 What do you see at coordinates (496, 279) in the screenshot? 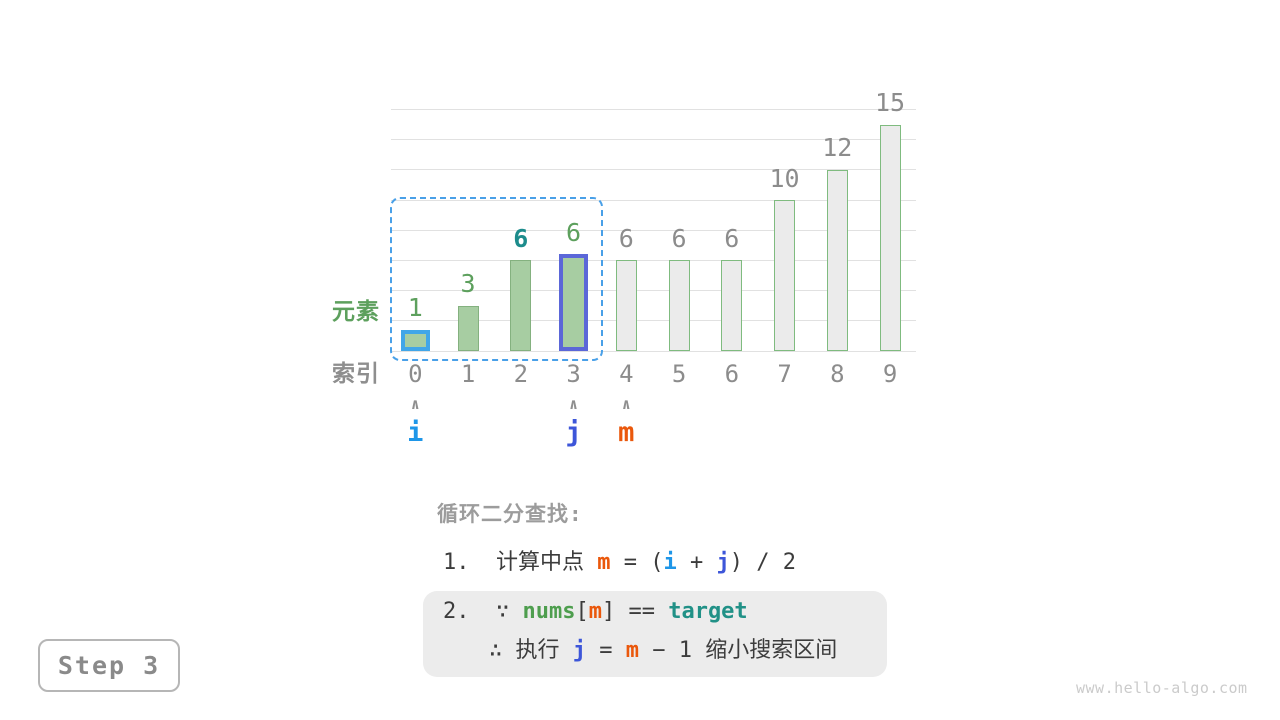
I see `search-range-box` at bounding box center [496, 279].